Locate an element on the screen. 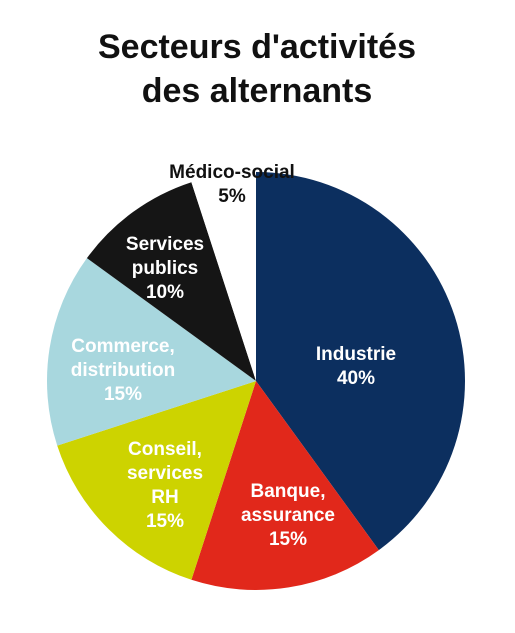 The height and width of the screenshot is (633, 515). slice-label: Services publics is located at coordinates (165, 256).